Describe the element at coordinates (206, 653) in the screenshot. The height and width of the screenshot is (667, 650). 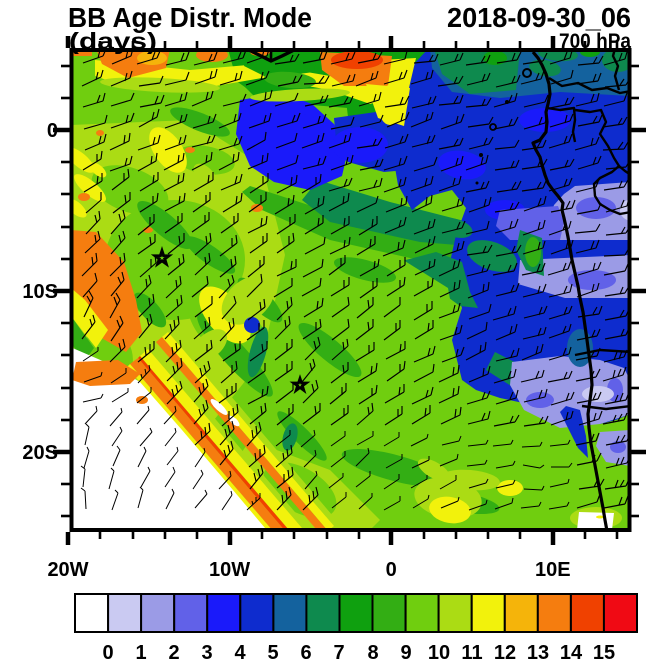
I see `svg-text: 3` at that location.